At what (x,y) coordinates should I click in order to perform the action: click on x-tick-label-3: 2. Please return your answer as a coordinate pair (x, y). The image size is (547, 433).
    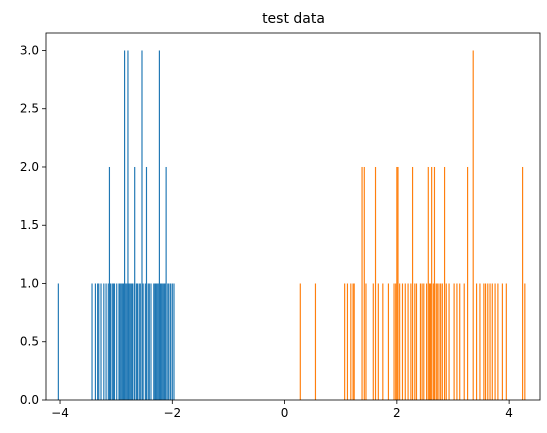
    Looking at the image, I should click on (397, 413).